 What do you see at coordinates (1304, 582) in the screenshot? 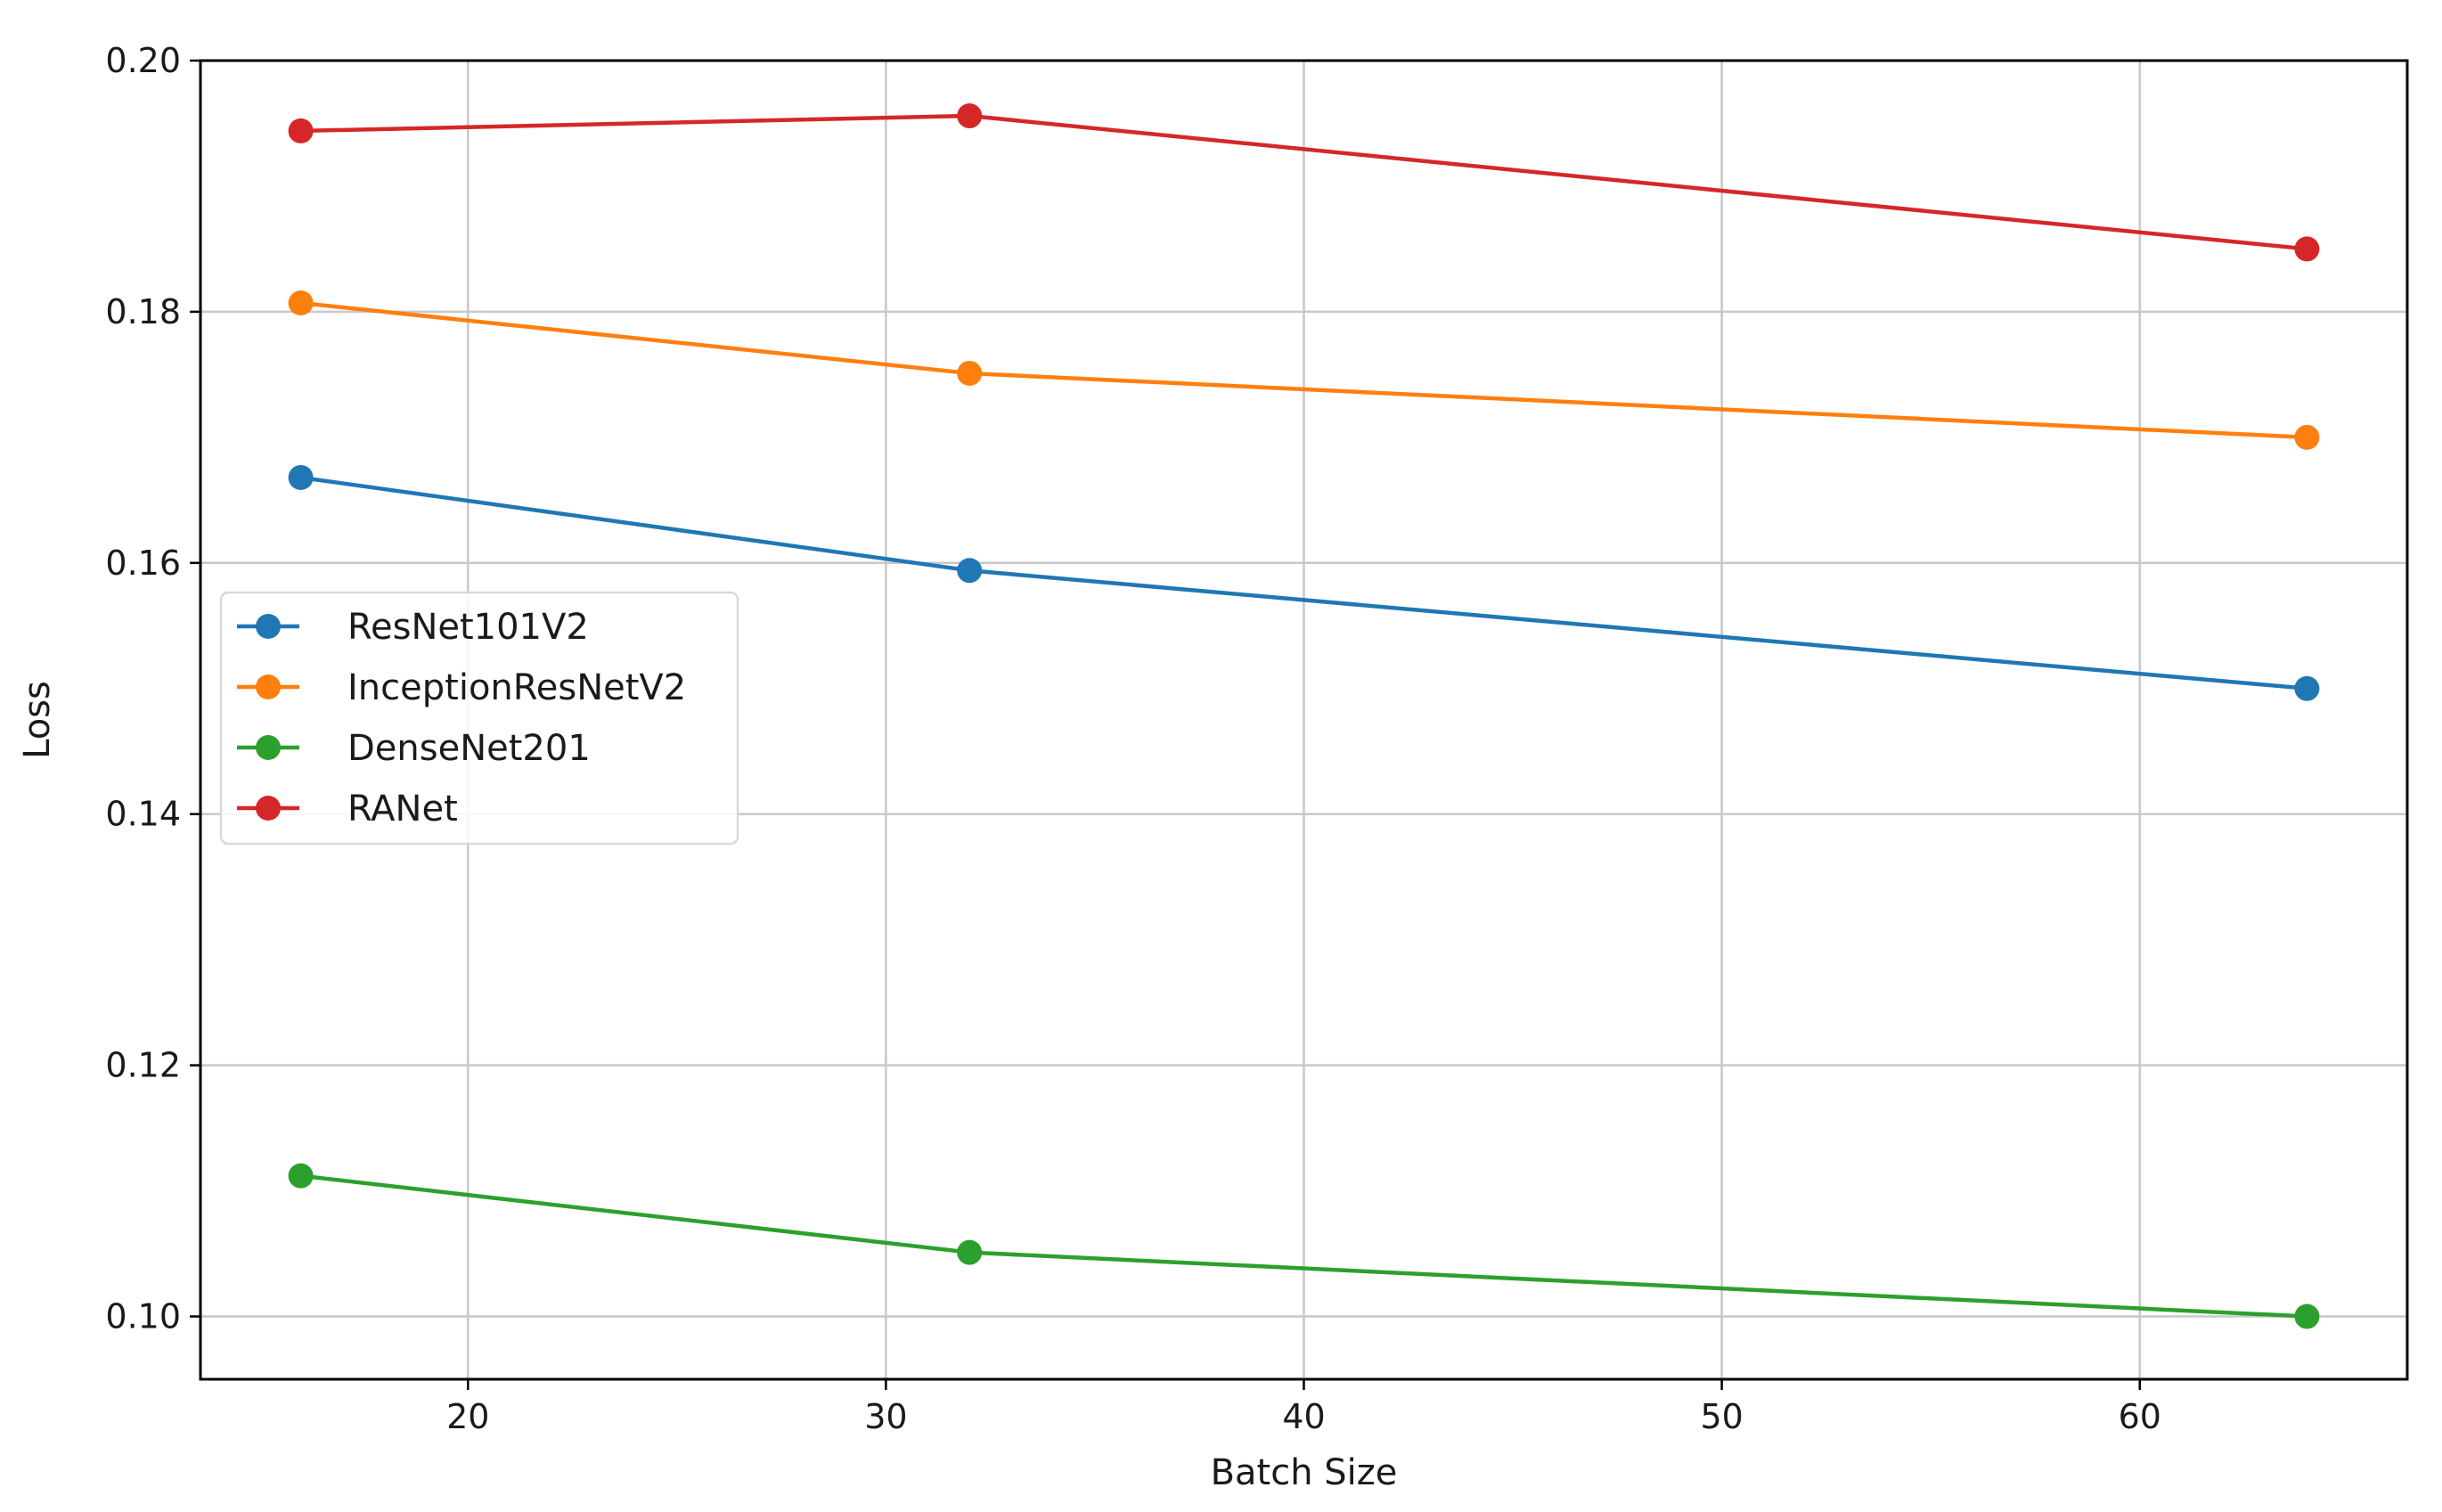
I see `series-ResNet101V2` at bounding box center [1304, 582].